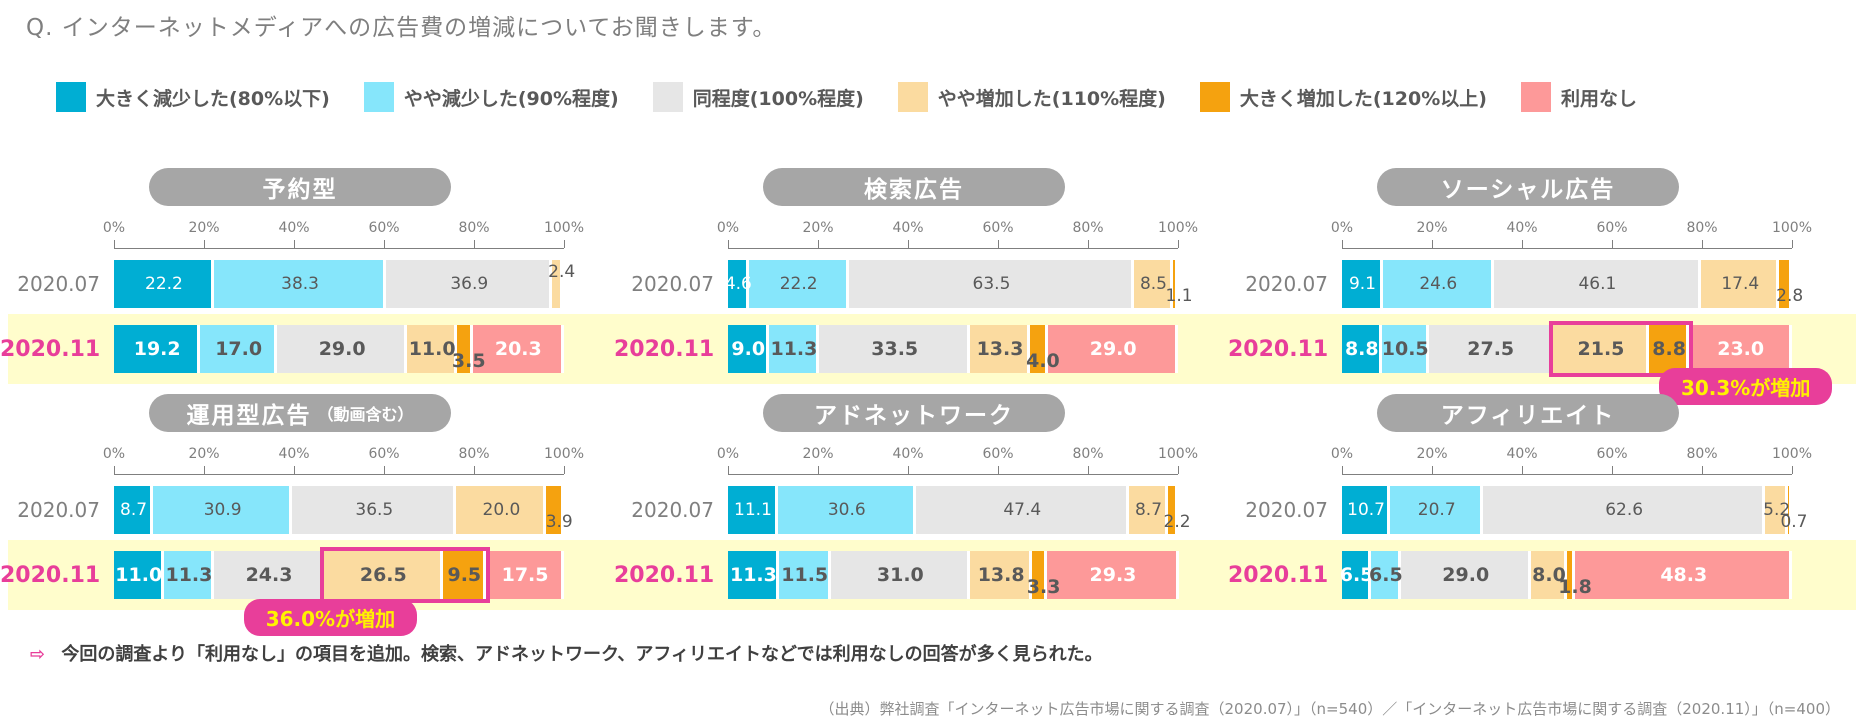 Image resolution: width=1858 pixels, height=726 pixels. Describe the element at coordinates (1363, 98) in the screenshot. I see `legend-label: 大きく増加した(120%以上)` at that location.